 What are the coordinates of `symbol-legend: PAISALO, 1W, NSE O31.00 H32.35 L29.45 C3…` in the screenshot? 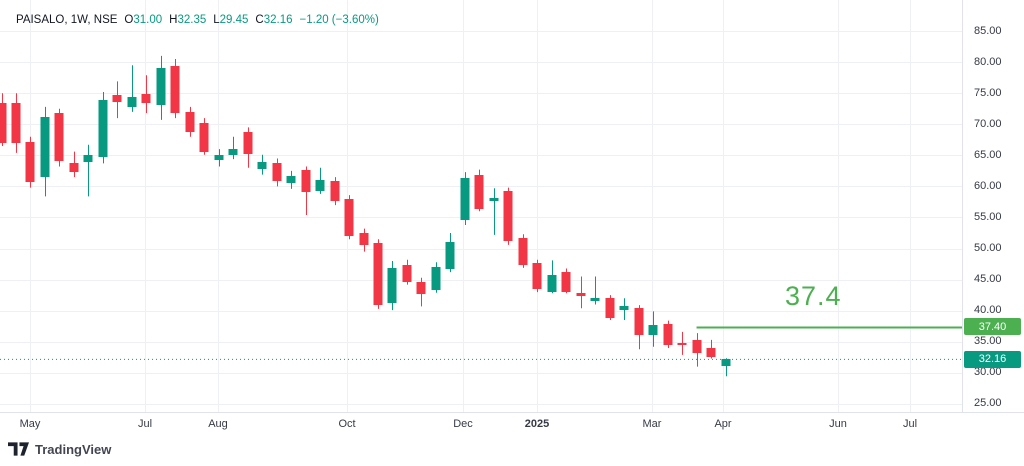 It's located at (197, 20).